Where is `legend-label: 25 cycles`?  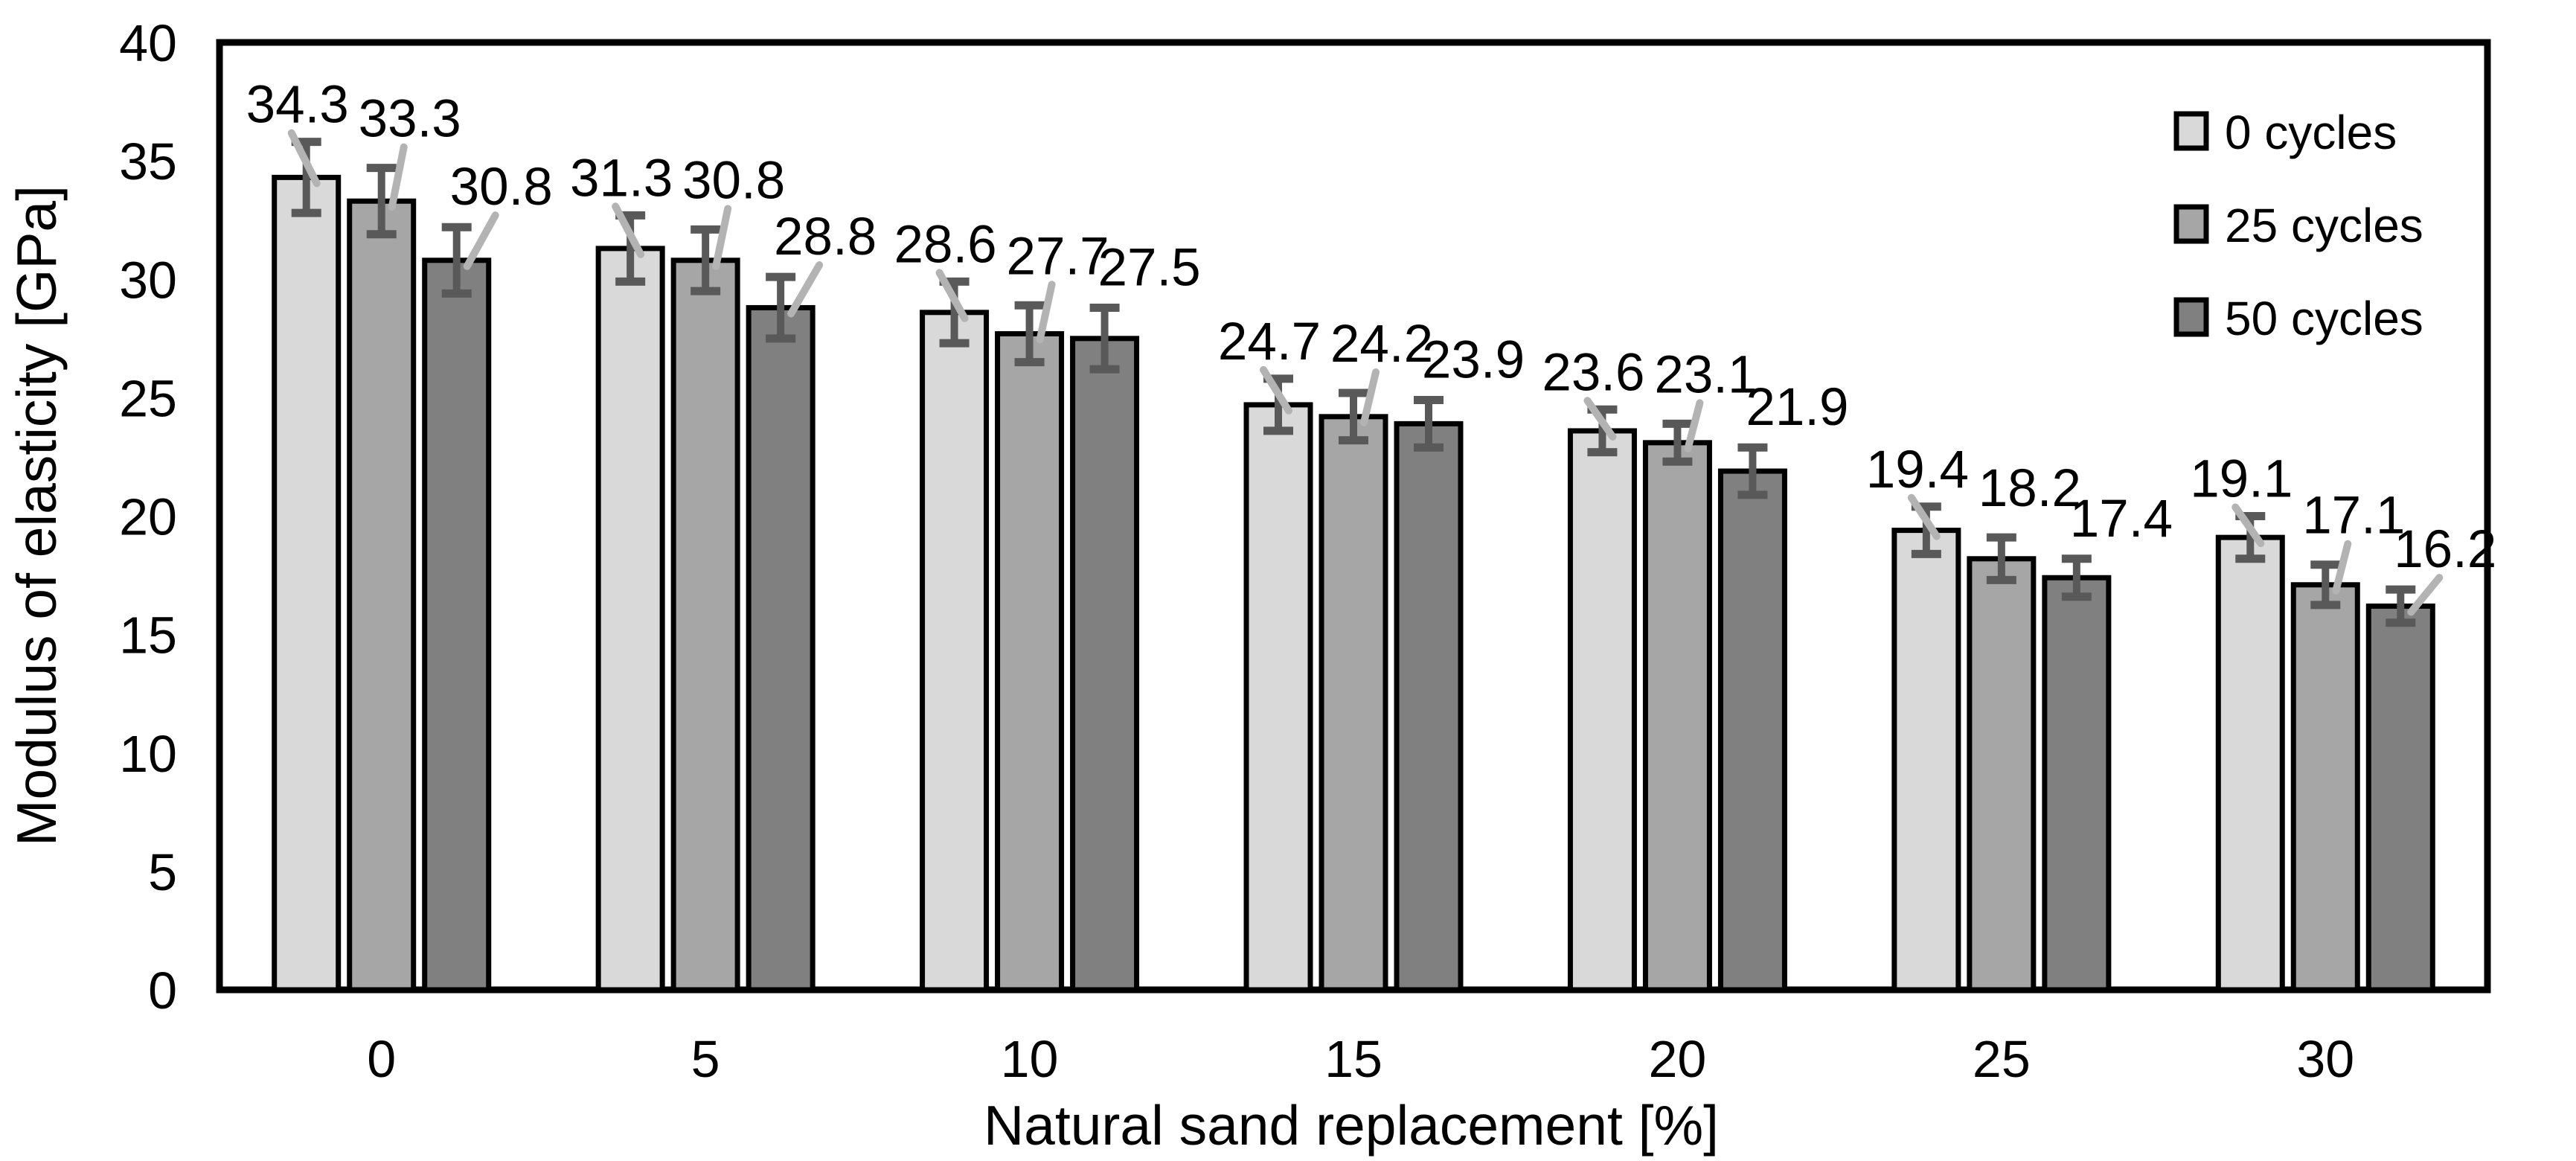
legend-label: 25 cycles is located at coordinates (2324, 225).